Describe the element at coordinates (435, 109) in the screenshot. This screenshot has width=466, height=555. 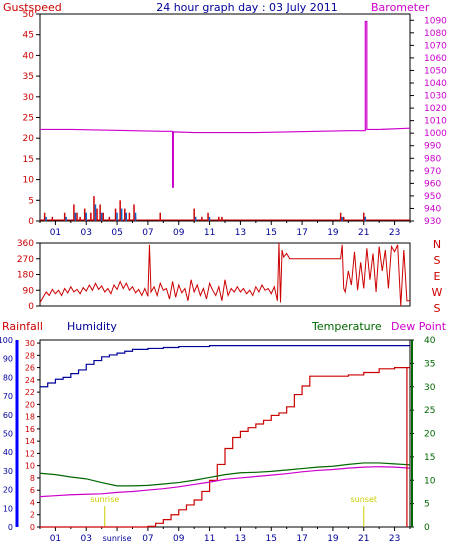
I see `barometer-tick-label: 1020` at that location.